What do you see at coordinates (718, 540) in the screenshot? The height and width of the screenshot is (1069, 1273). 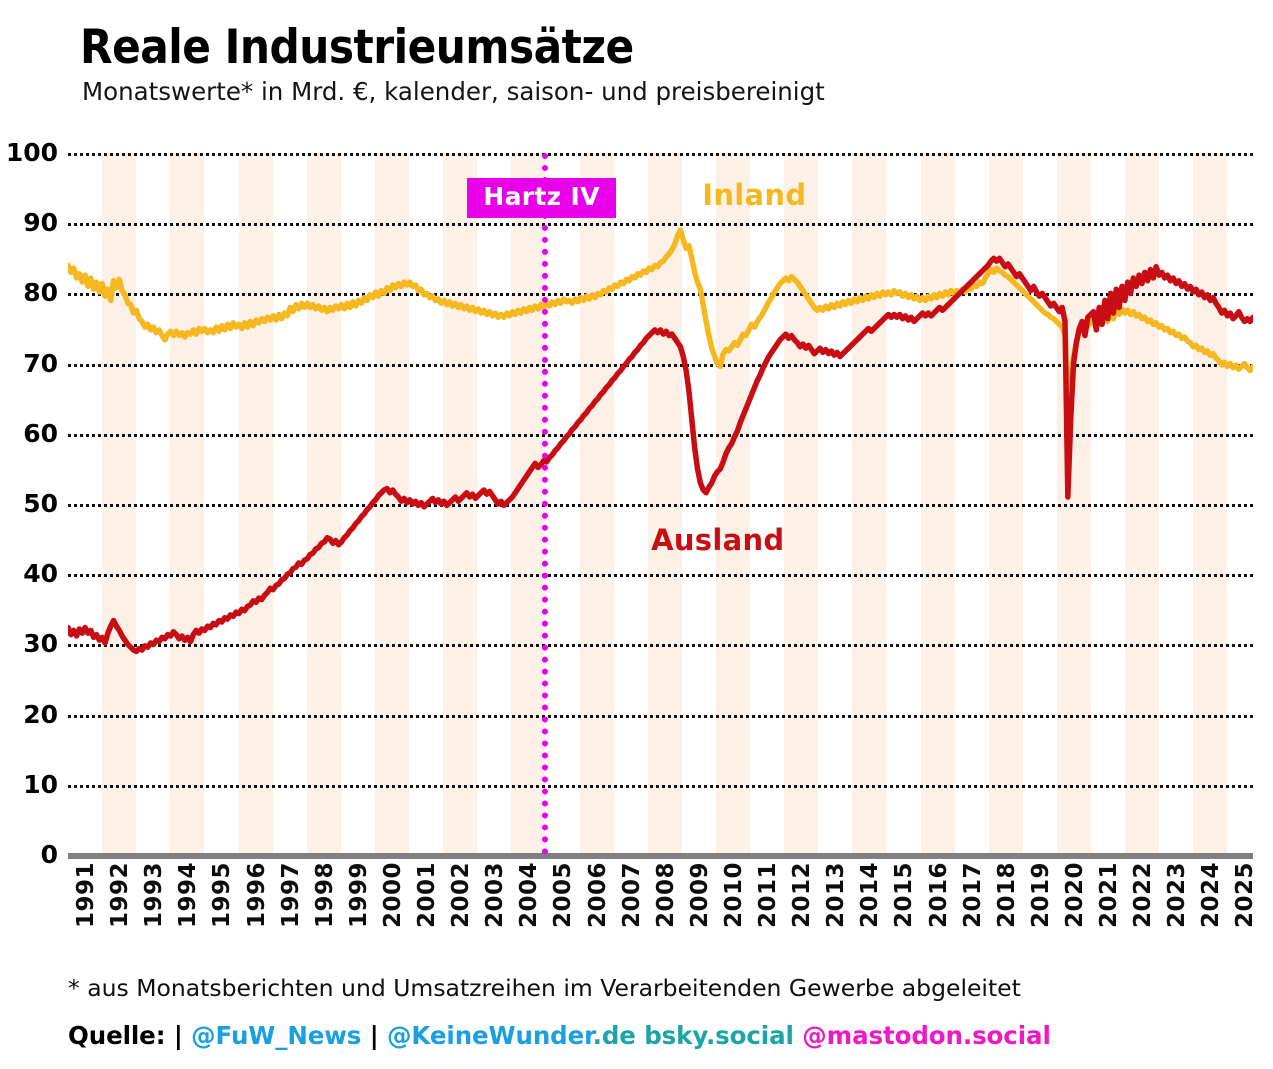 I see `series-label-ausland: Ausland` at bounding box center [718, 540].